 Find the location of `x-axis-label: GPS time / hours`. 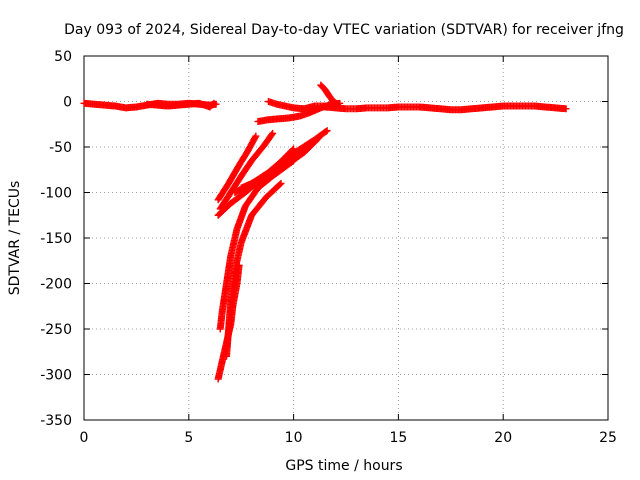

x-axis-label: GPS time / hours is located at coordinates (343, 466).